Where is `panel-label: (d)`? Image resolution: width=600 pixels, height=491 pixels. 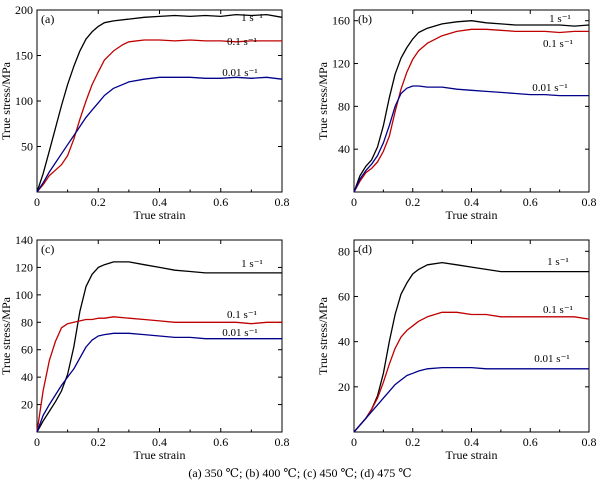
panel-label: (d) is located at coordinates (365, 249).